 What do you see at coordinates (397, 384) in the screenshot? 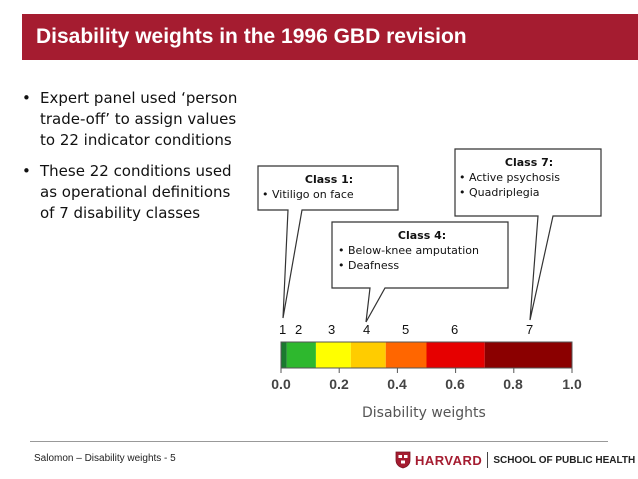
I see `tick-label: 0.4` at bounding box center [397, 384].